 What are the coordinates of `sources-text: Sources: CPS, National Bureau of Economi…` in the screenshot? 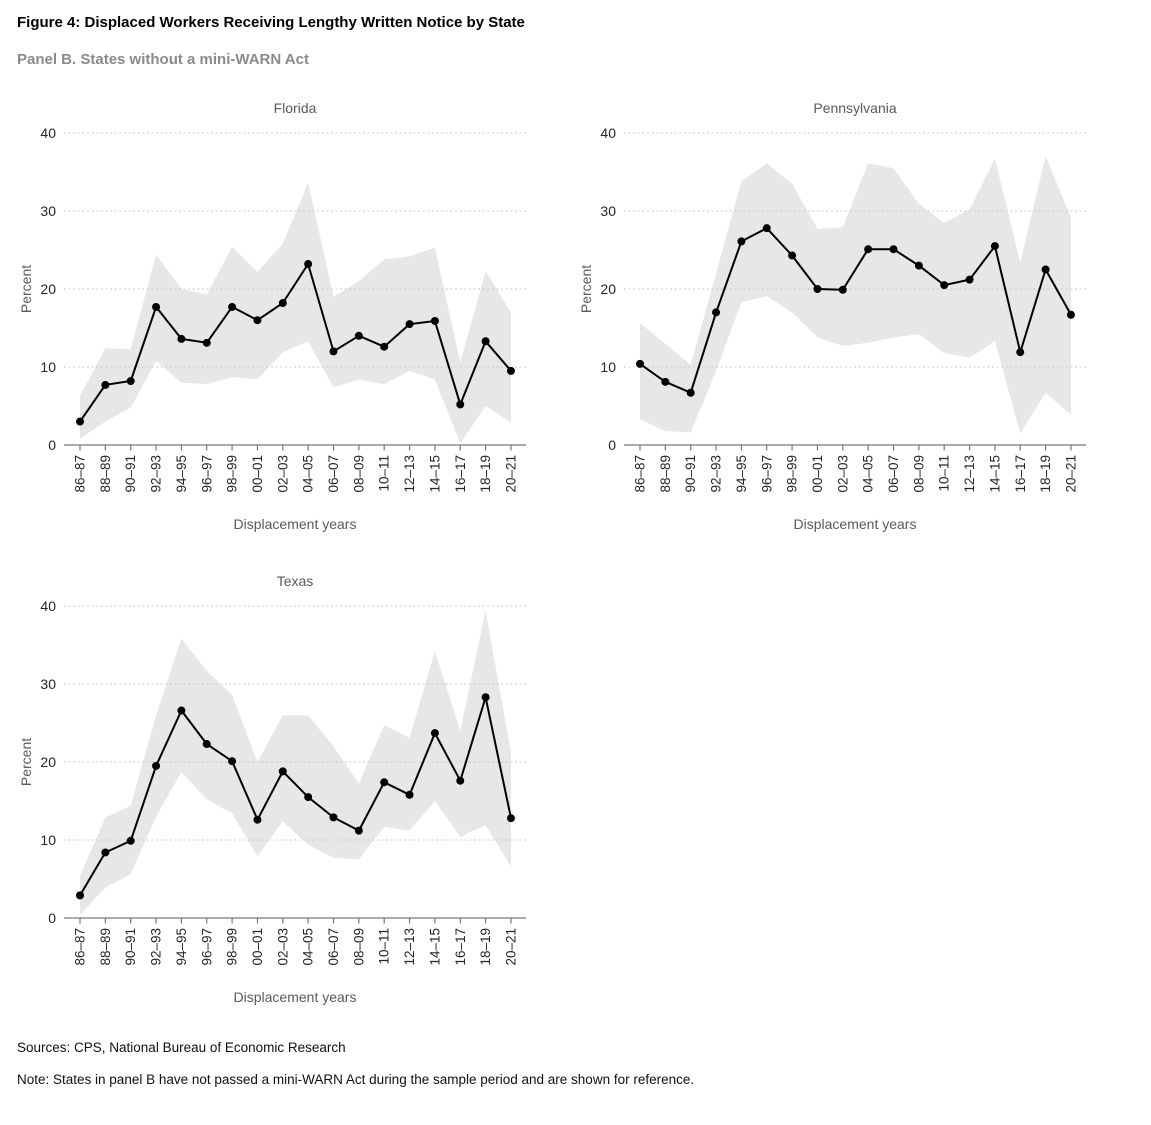 It's located at (181, 1047).